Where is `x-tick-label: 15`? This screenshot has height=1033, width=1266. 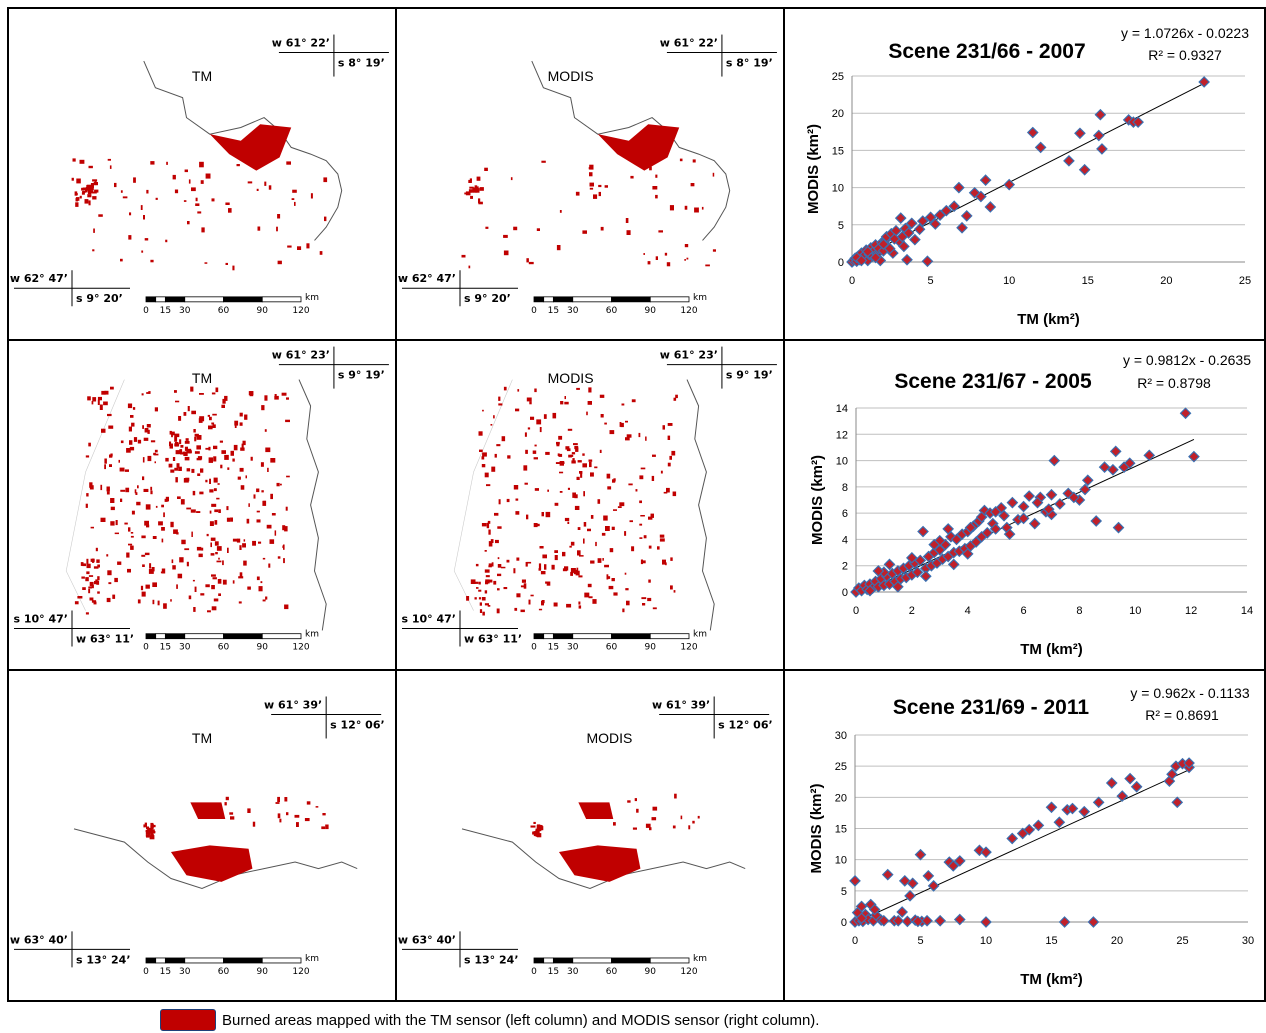 x-tick-label: 15 is located at coordinates (1088, 281).